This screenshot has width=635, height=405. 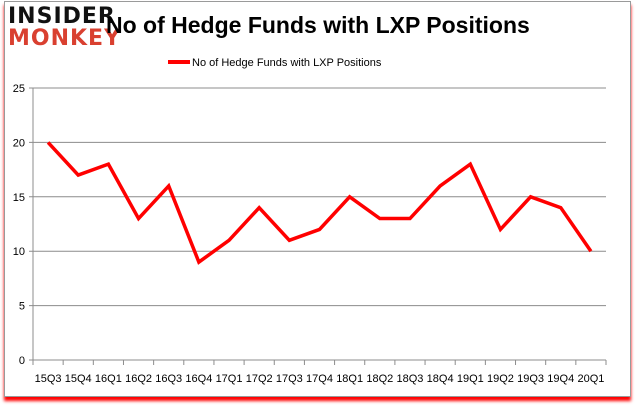 I want to click on x-tick-label: 17Q1, so click(x=229, y=379).